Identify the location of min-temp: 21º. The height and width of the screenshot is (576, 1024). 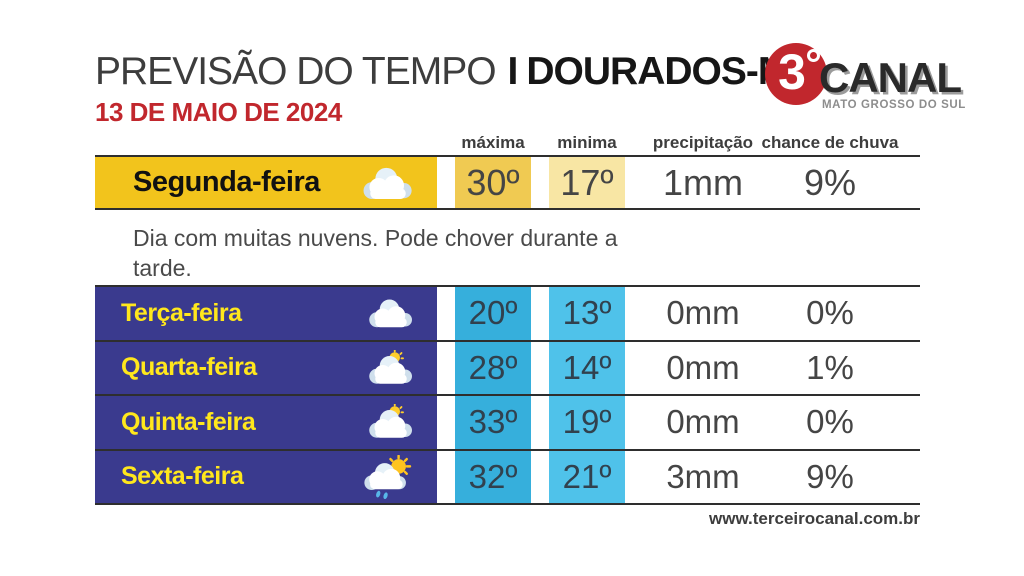
(587, 476).